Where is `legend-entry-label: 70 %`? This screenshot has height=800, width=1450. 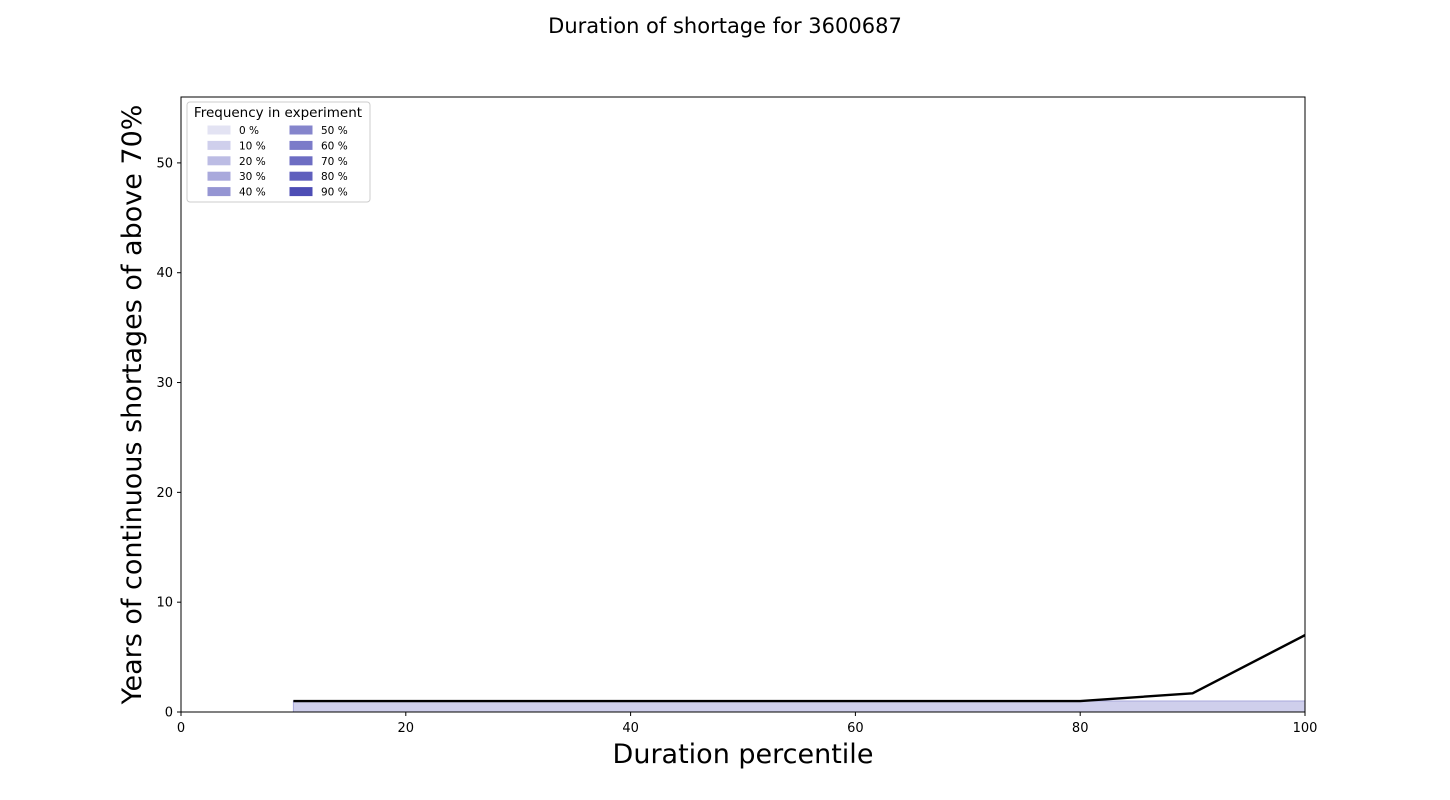 legend-entry-label: 70 % is located at coordinates (334, 162).